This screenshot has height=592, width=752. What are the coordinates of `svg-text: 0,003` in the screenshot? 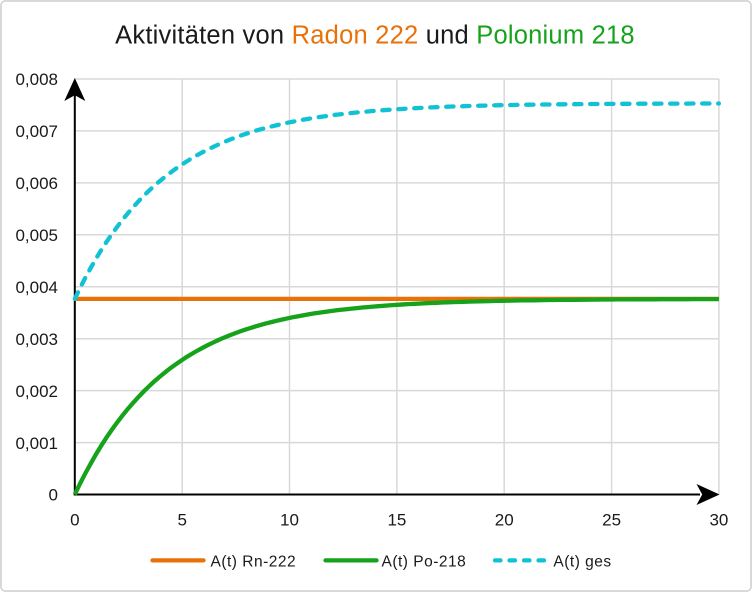 It's located at (36, 339).